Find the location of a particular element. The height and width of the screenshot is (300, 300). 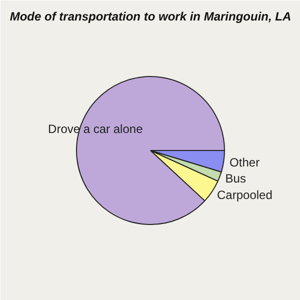

slice-label: Bus is located at coordinates (235, 179).